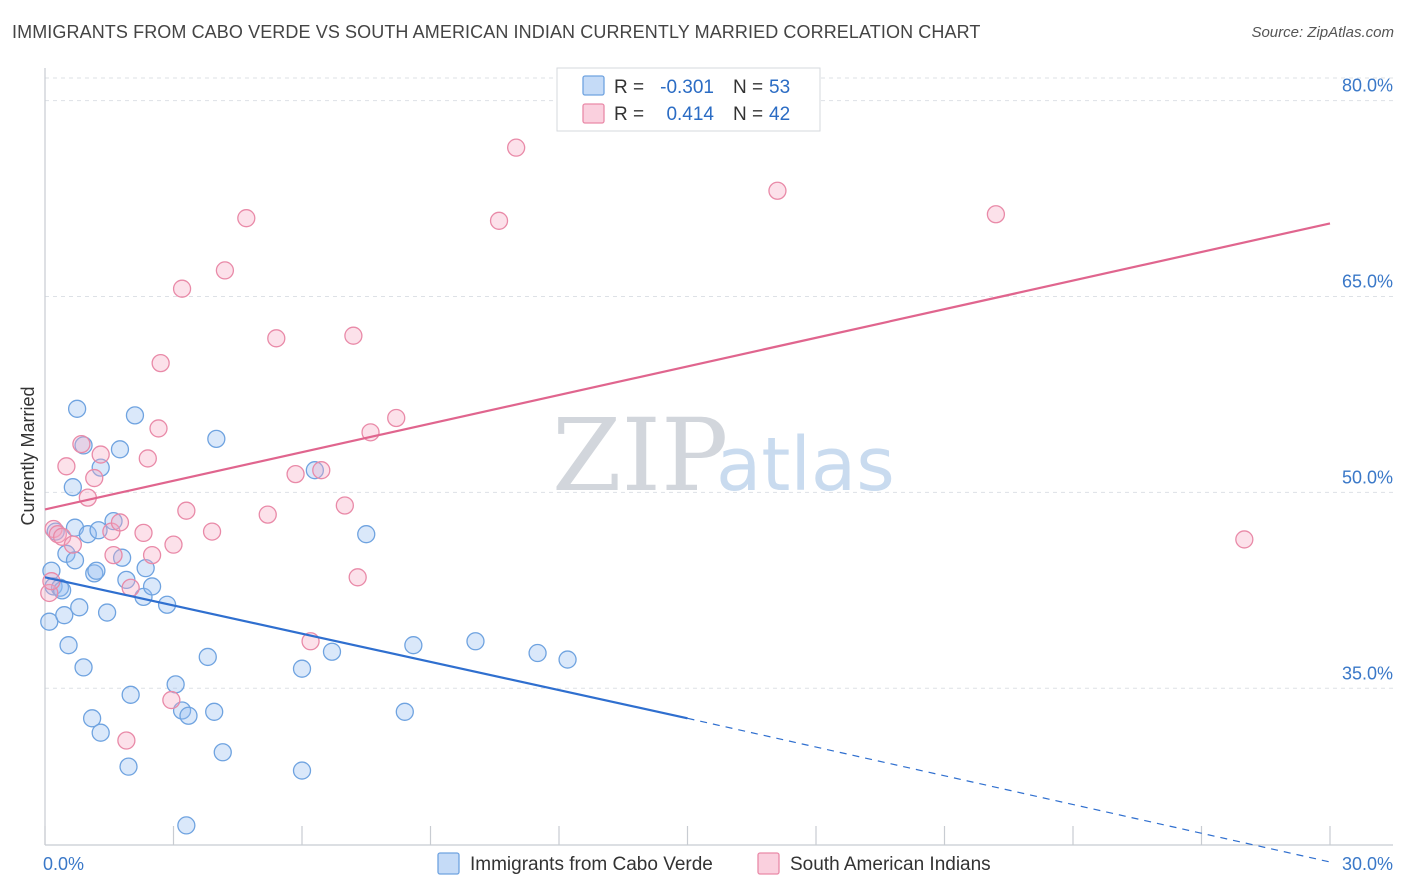  I want to click on legend-n-label-2: N =, so click(748, 114).